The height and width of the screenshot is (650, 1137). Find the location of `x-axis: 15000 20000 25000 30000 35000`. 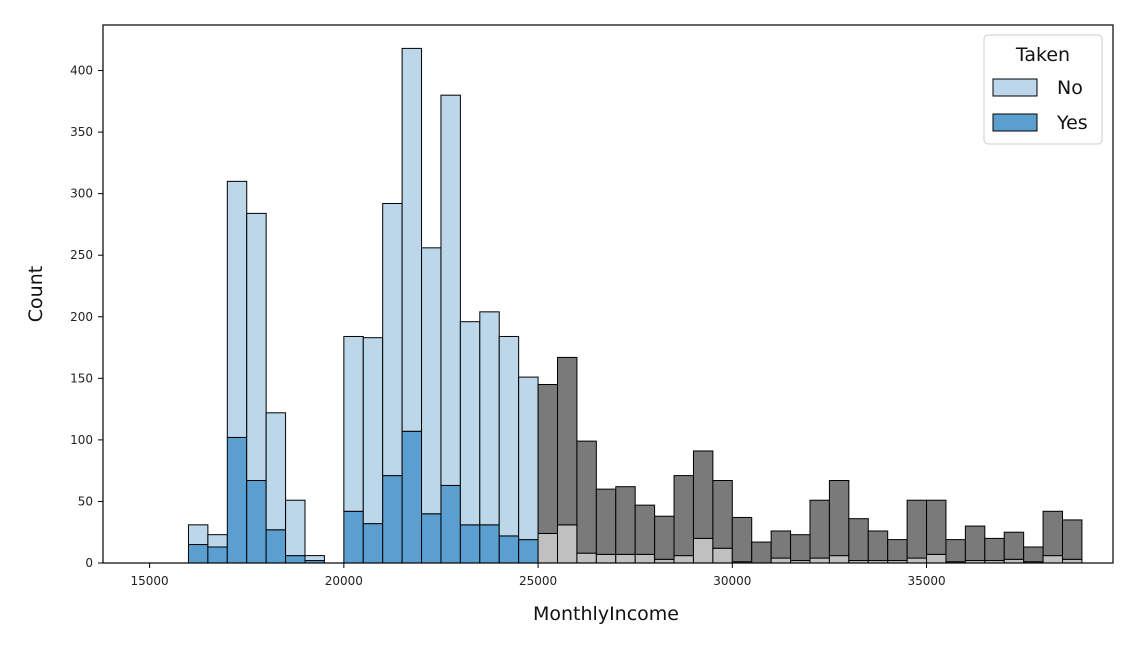

x-axis: 15000 20000 25000 30000 35000 is located at coordinates (538, 575).